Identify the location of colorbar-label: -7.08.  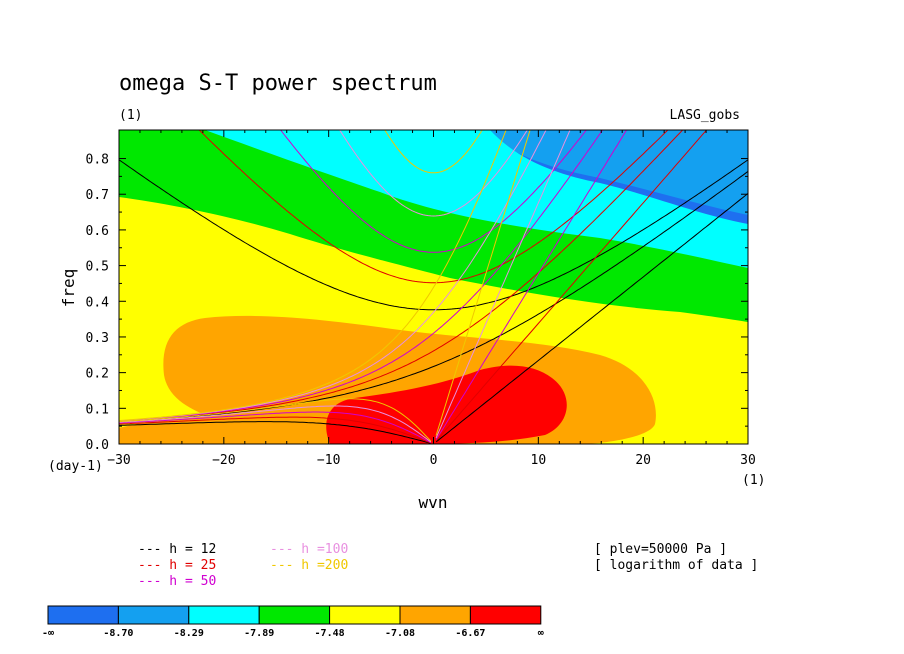
(400, 633).